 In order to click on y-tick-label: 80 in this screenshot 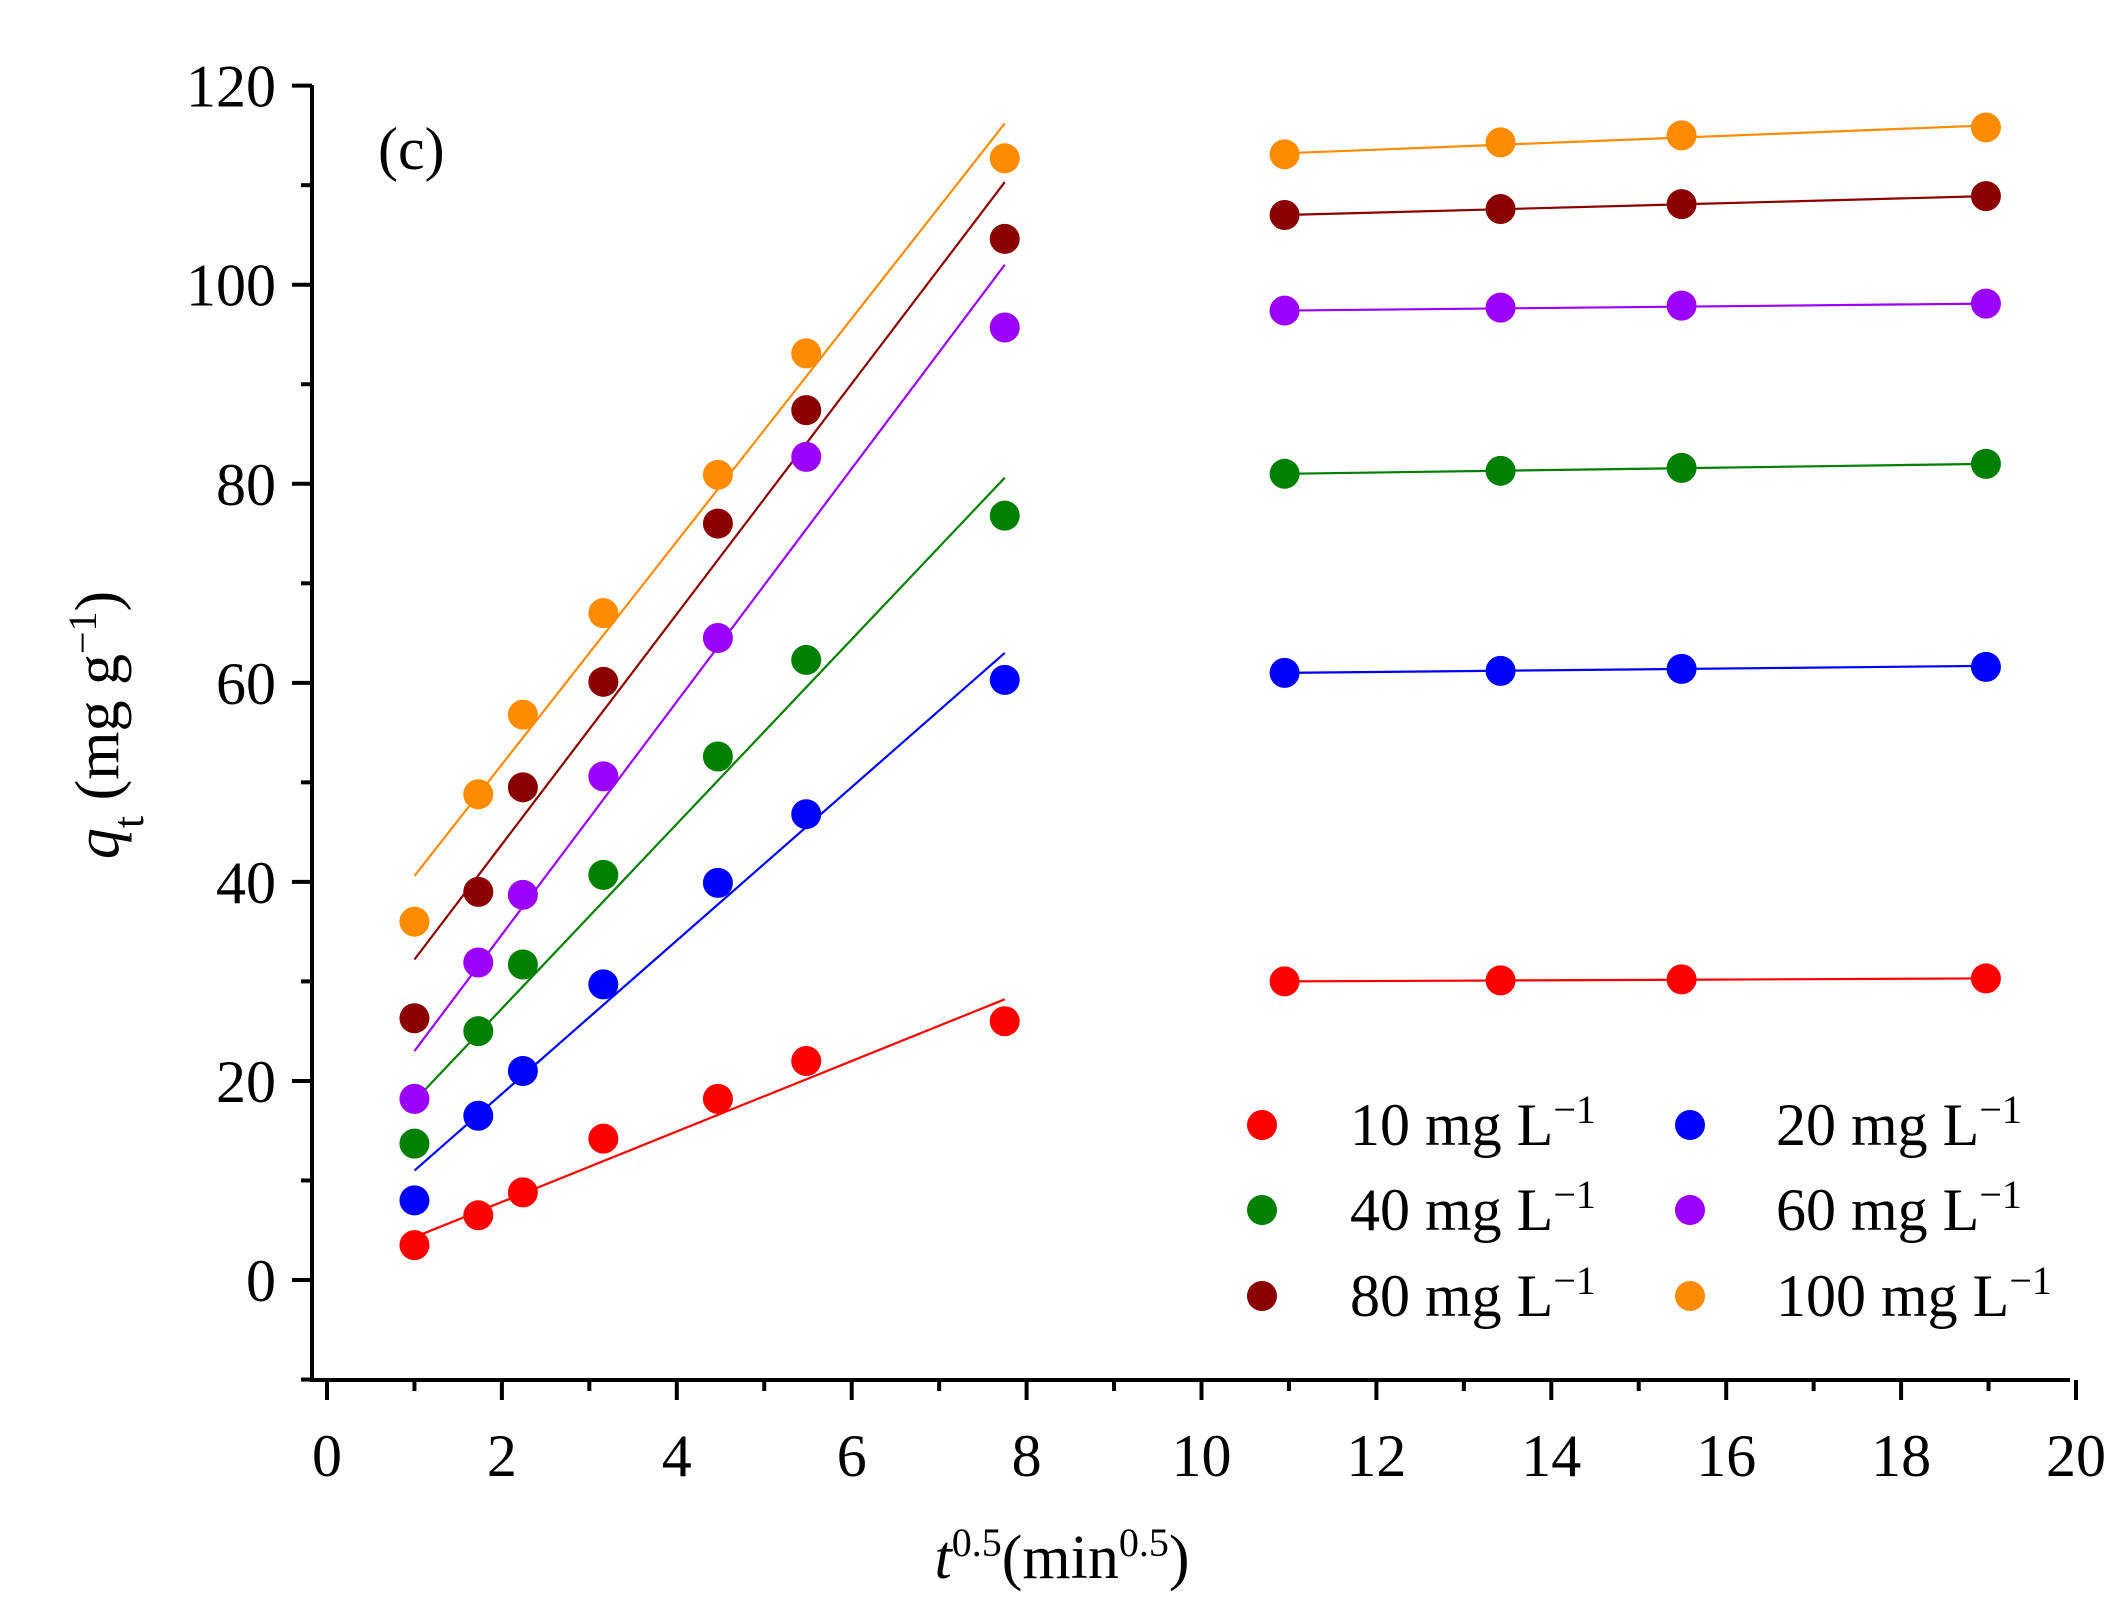, I will do `click(246, 485)`.